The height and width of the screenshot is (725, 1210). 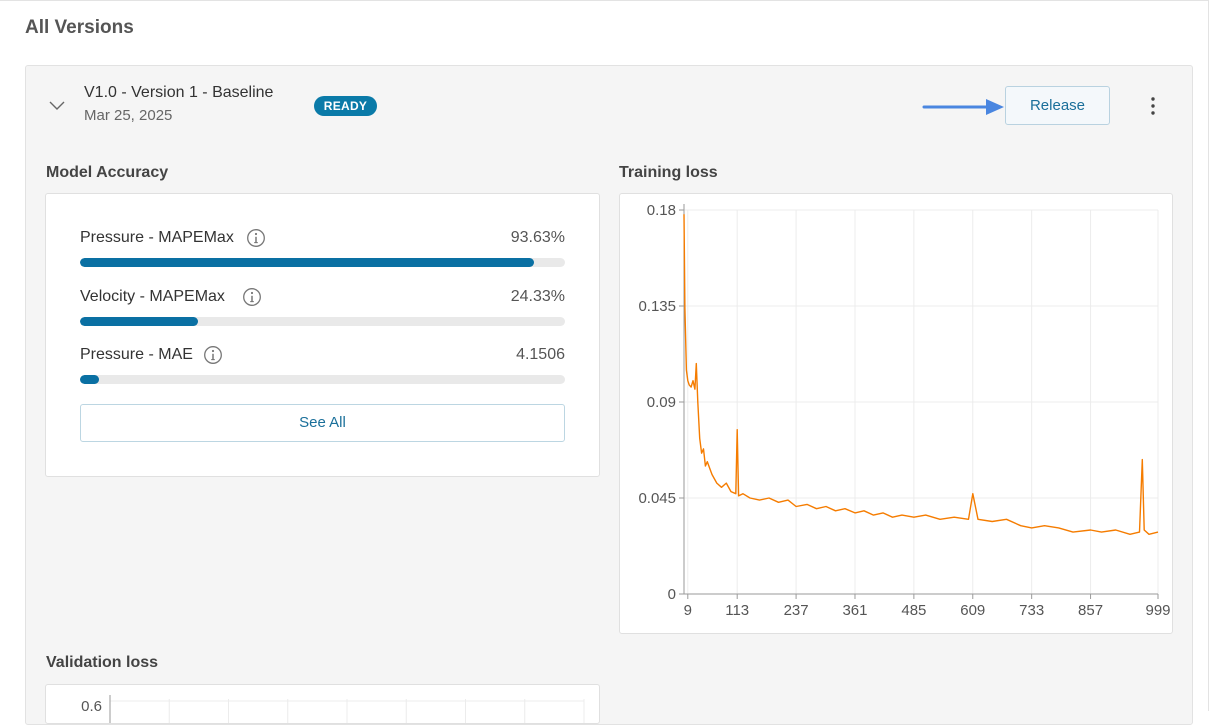 I want to click on version-date: Mar 25, 2025, so click(x=128, y=115).